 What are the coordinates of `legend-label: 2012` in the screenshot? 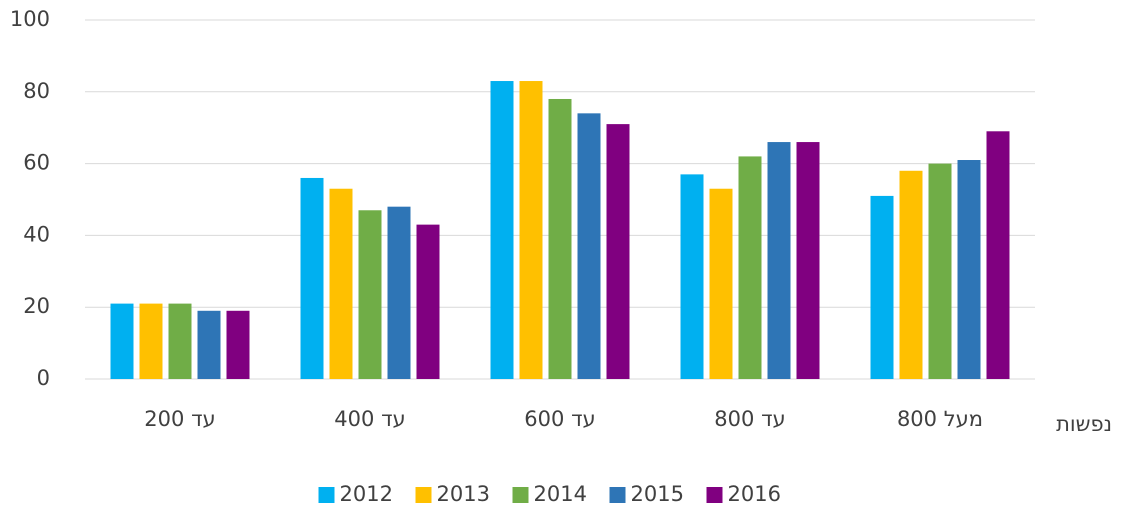 It's located at (366, 494).